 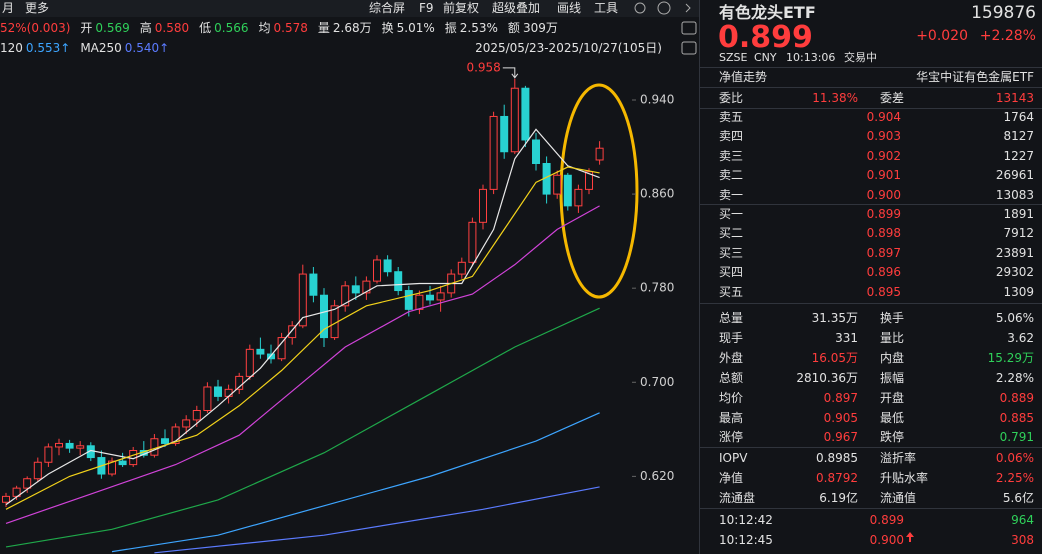 I want to click on stat-value: 2.28%, so click(x=1014, y=377).